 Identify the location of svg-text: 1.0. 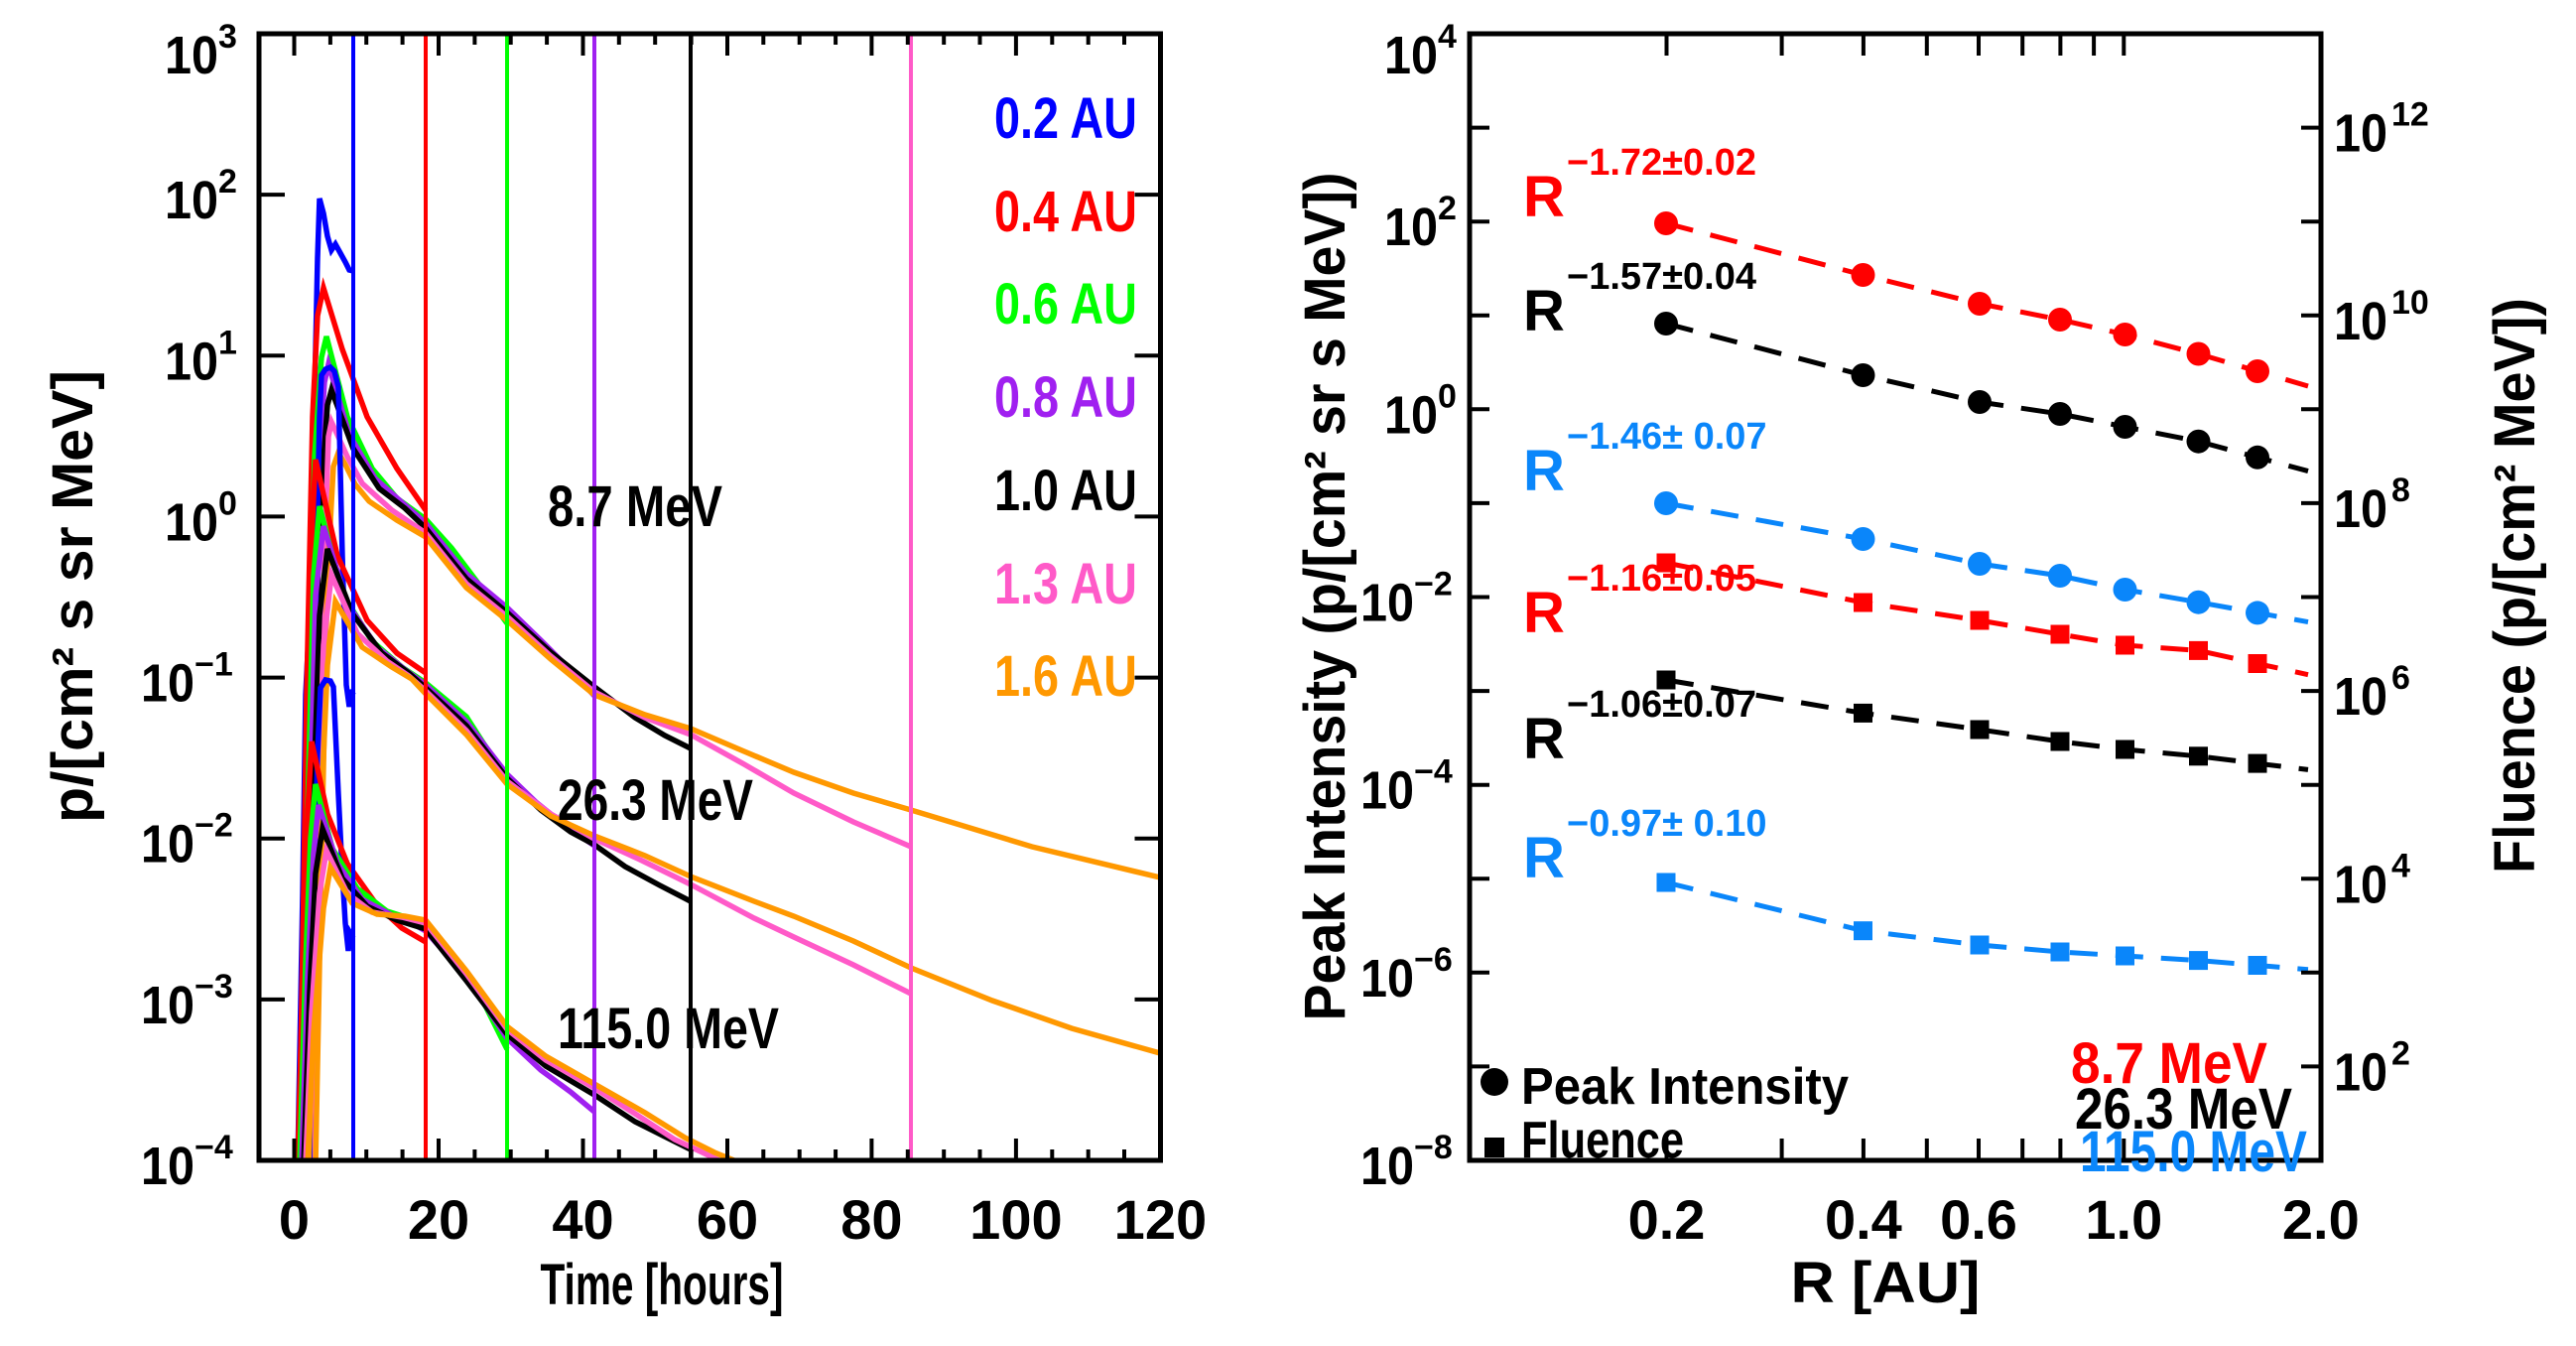
(2124, 1219).